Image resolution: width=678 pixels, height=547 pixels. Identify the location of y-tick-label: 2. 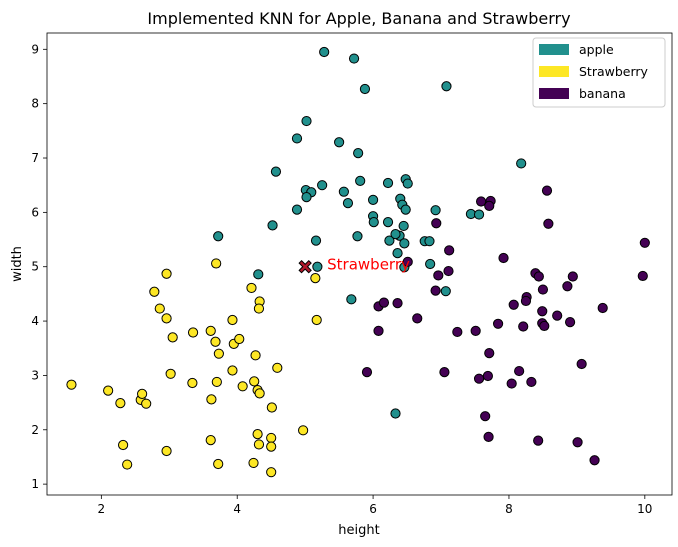
(35, 430).